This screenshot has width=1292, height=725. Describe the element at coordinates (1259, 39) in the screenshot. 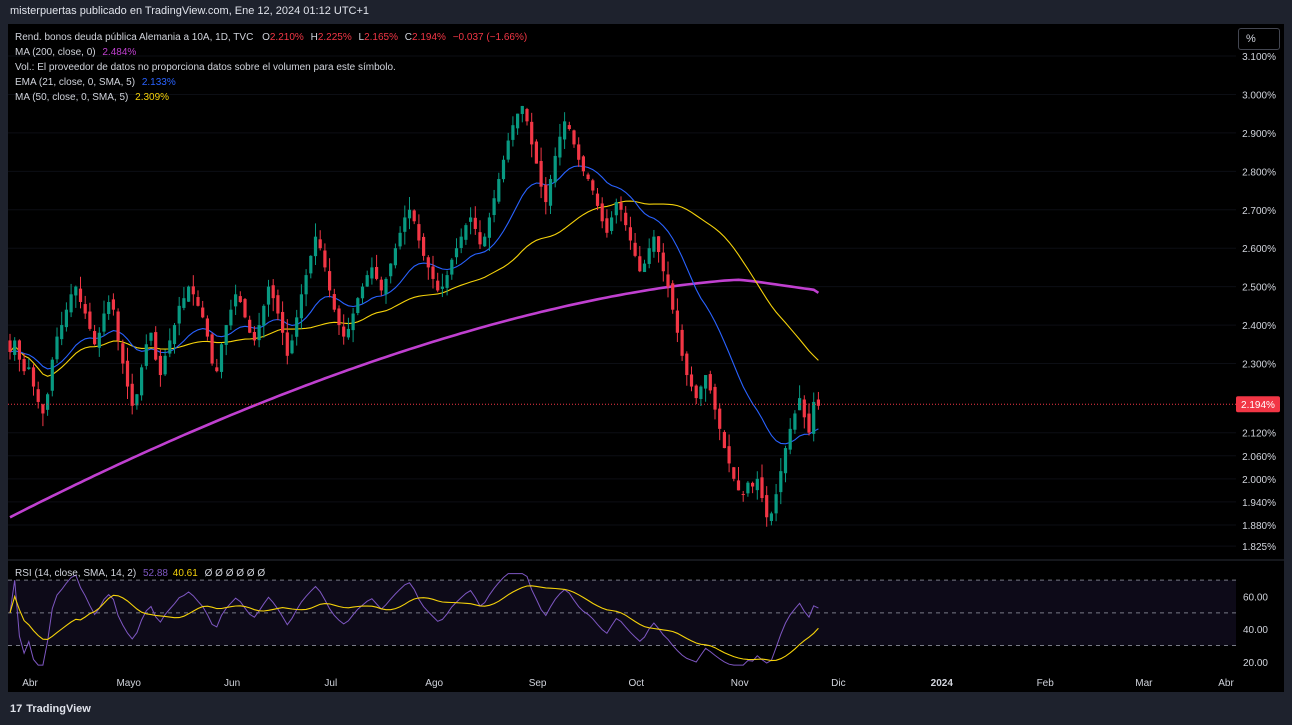

I see `percent-scale-button: %` at that location.